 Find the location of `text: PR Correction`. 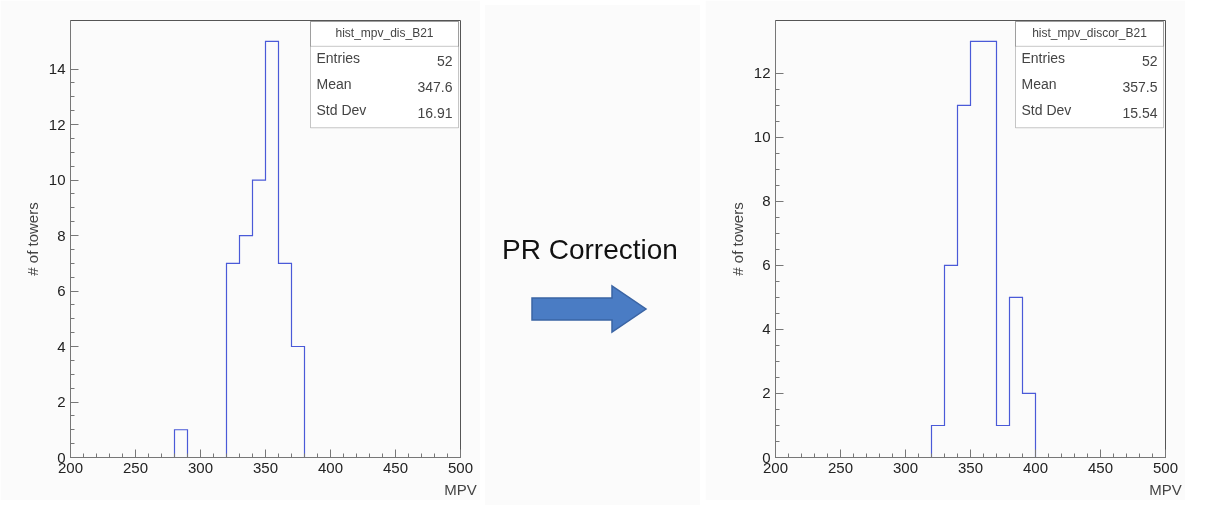

text: PR Correction is located at coordinates (590, 250).